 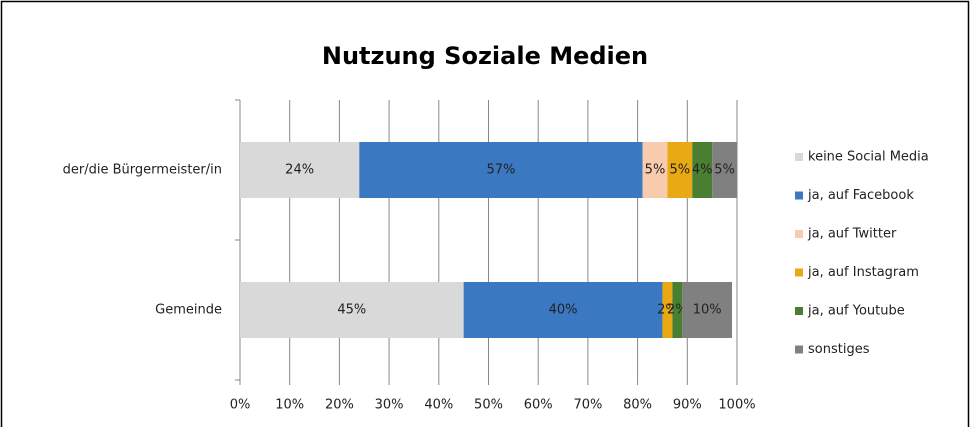 What do you see at coordinates (863, 272) in the screenshot?
I see `legend-label: ja, auf Instagram` at bounding box center [863, 272].